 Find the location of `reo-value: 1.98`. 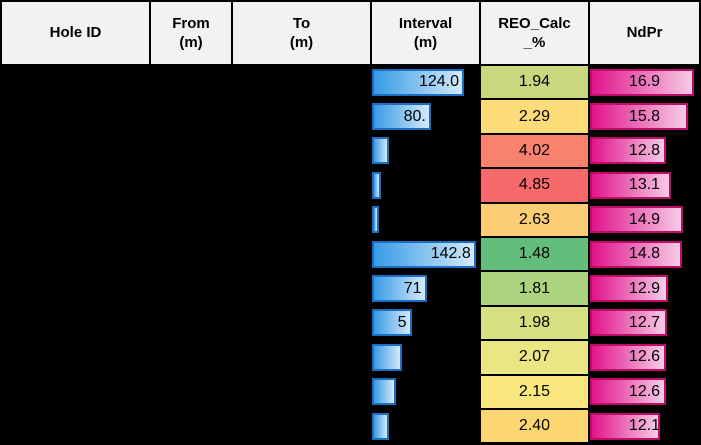

reo-value: 1.98 is located at coordinates (534, 322).